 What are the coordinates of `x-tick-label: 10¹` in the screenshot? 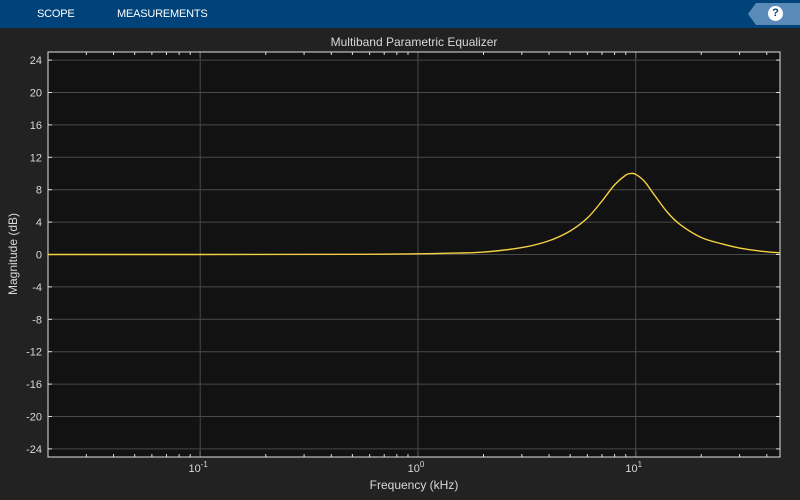 It's located at (633, 467).